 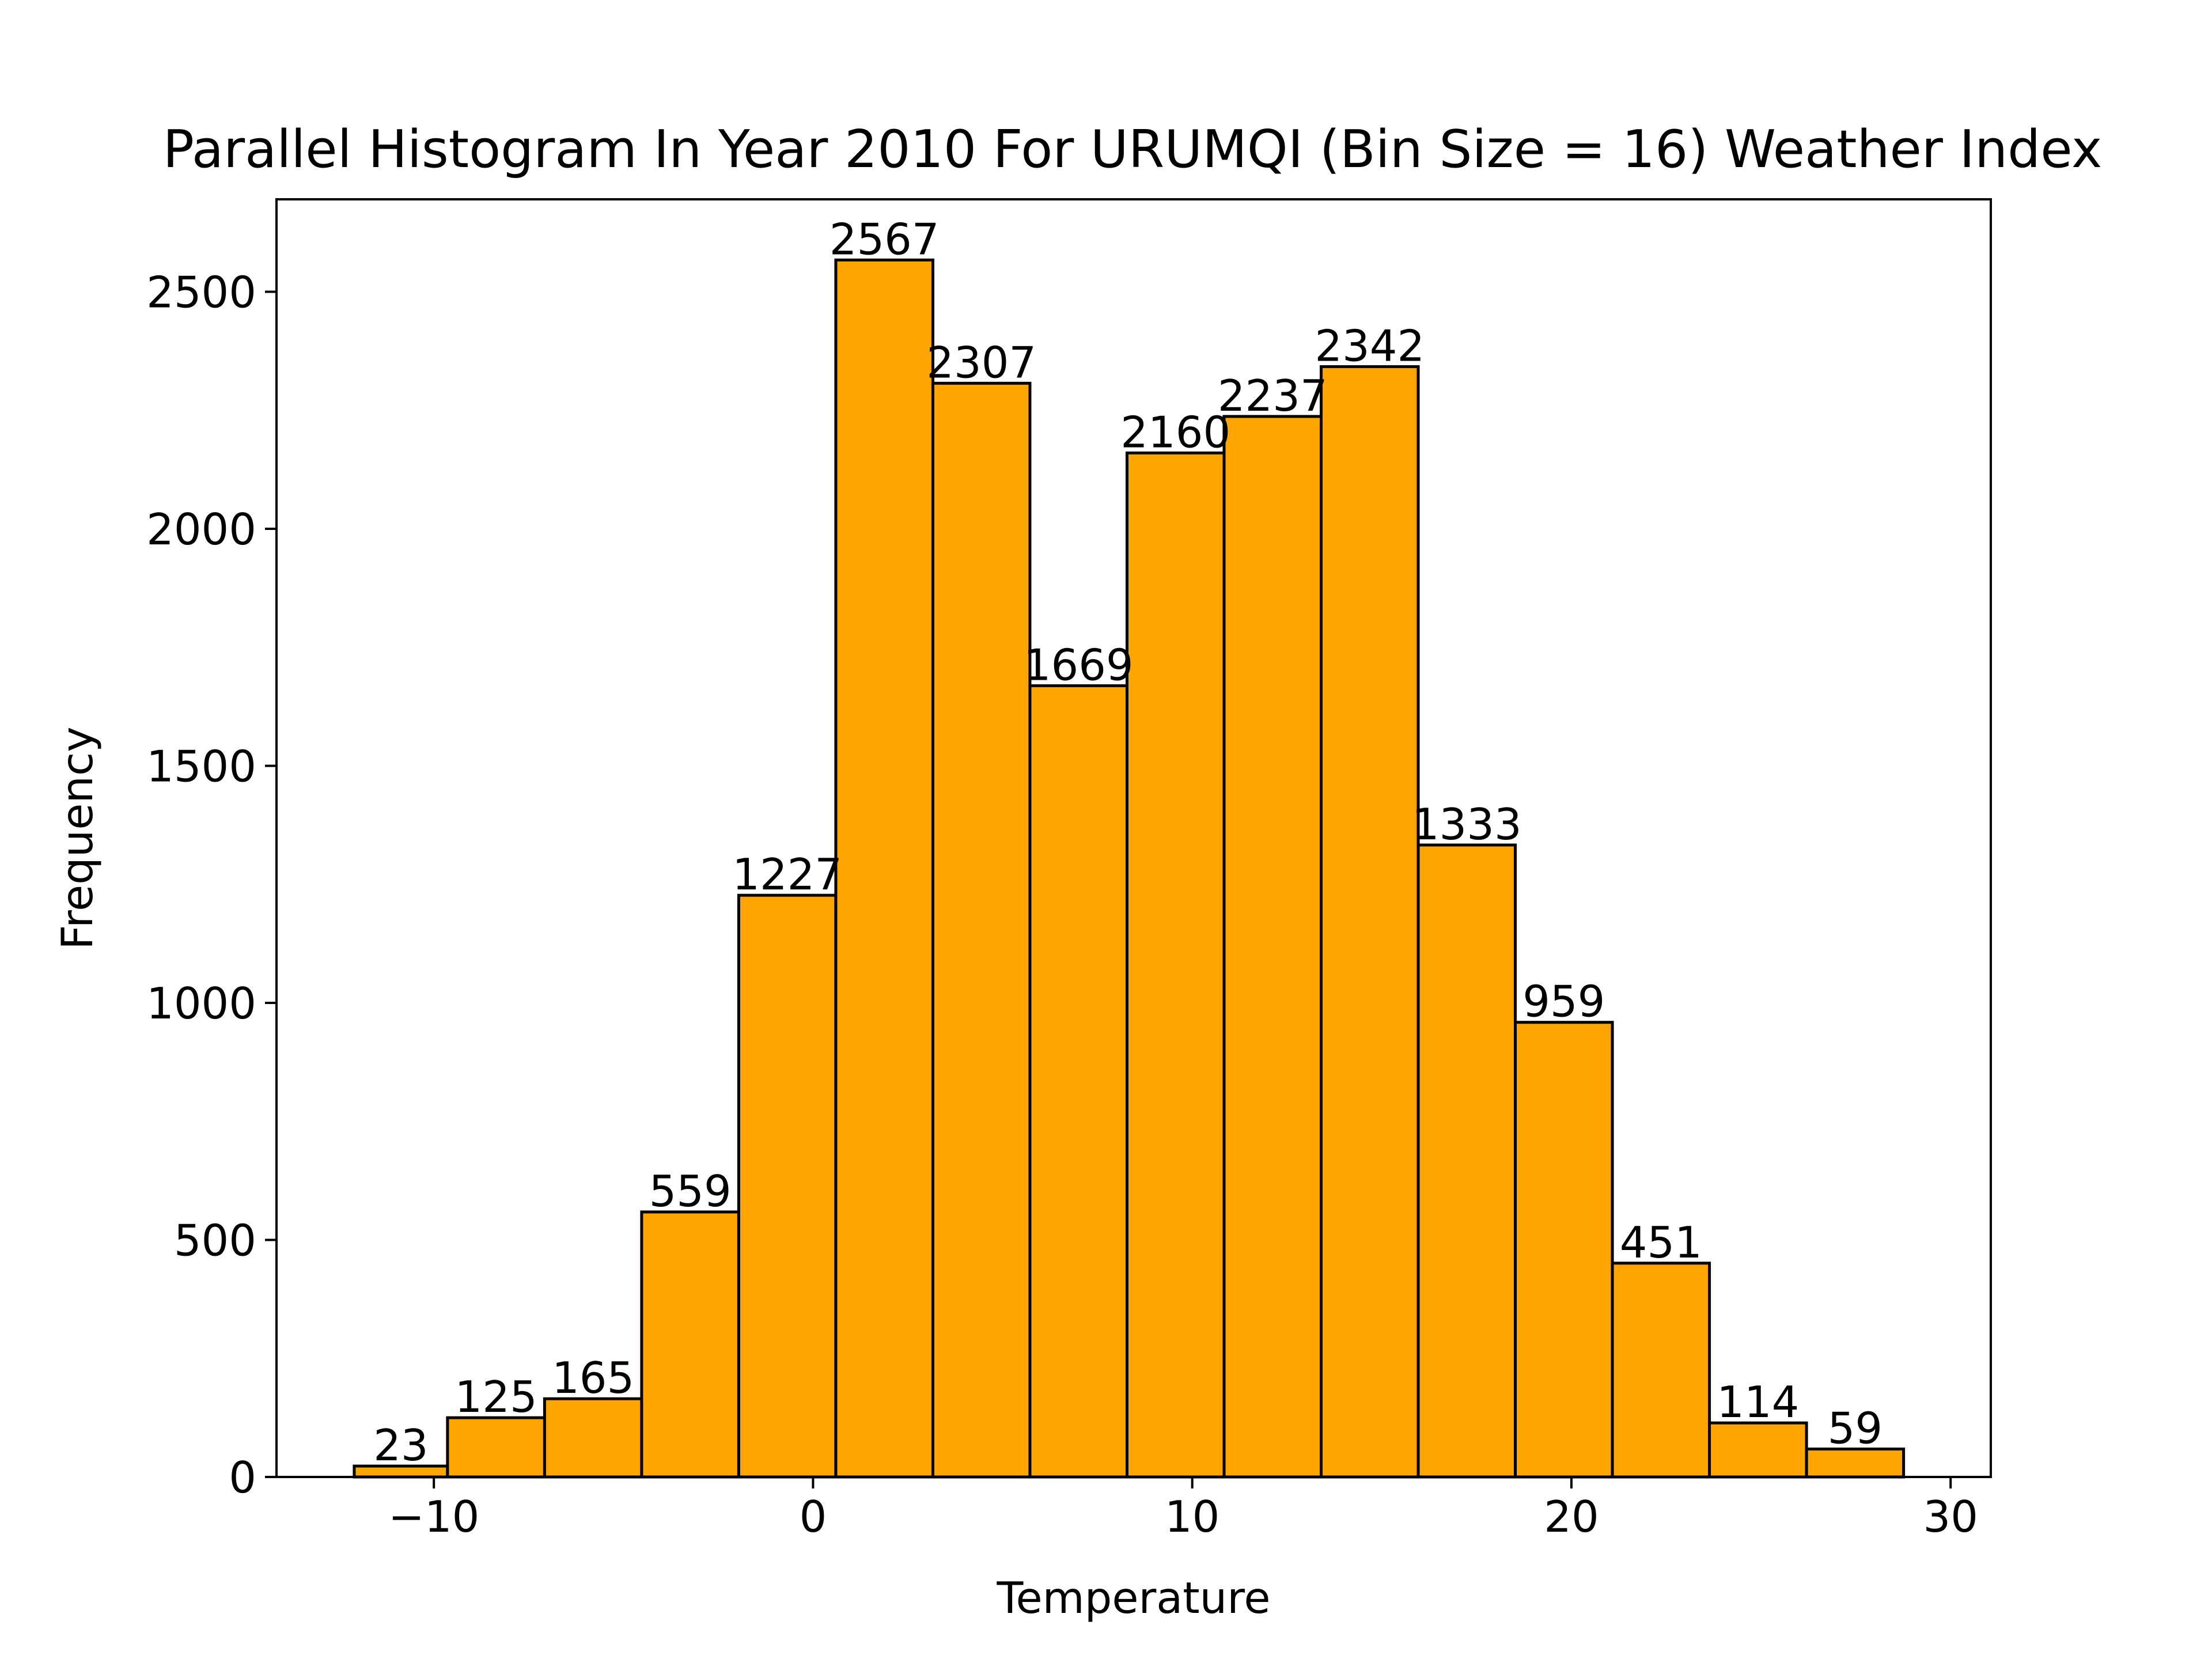 I want to click on y-tick-label: 0, so click(x=242, y=1477).